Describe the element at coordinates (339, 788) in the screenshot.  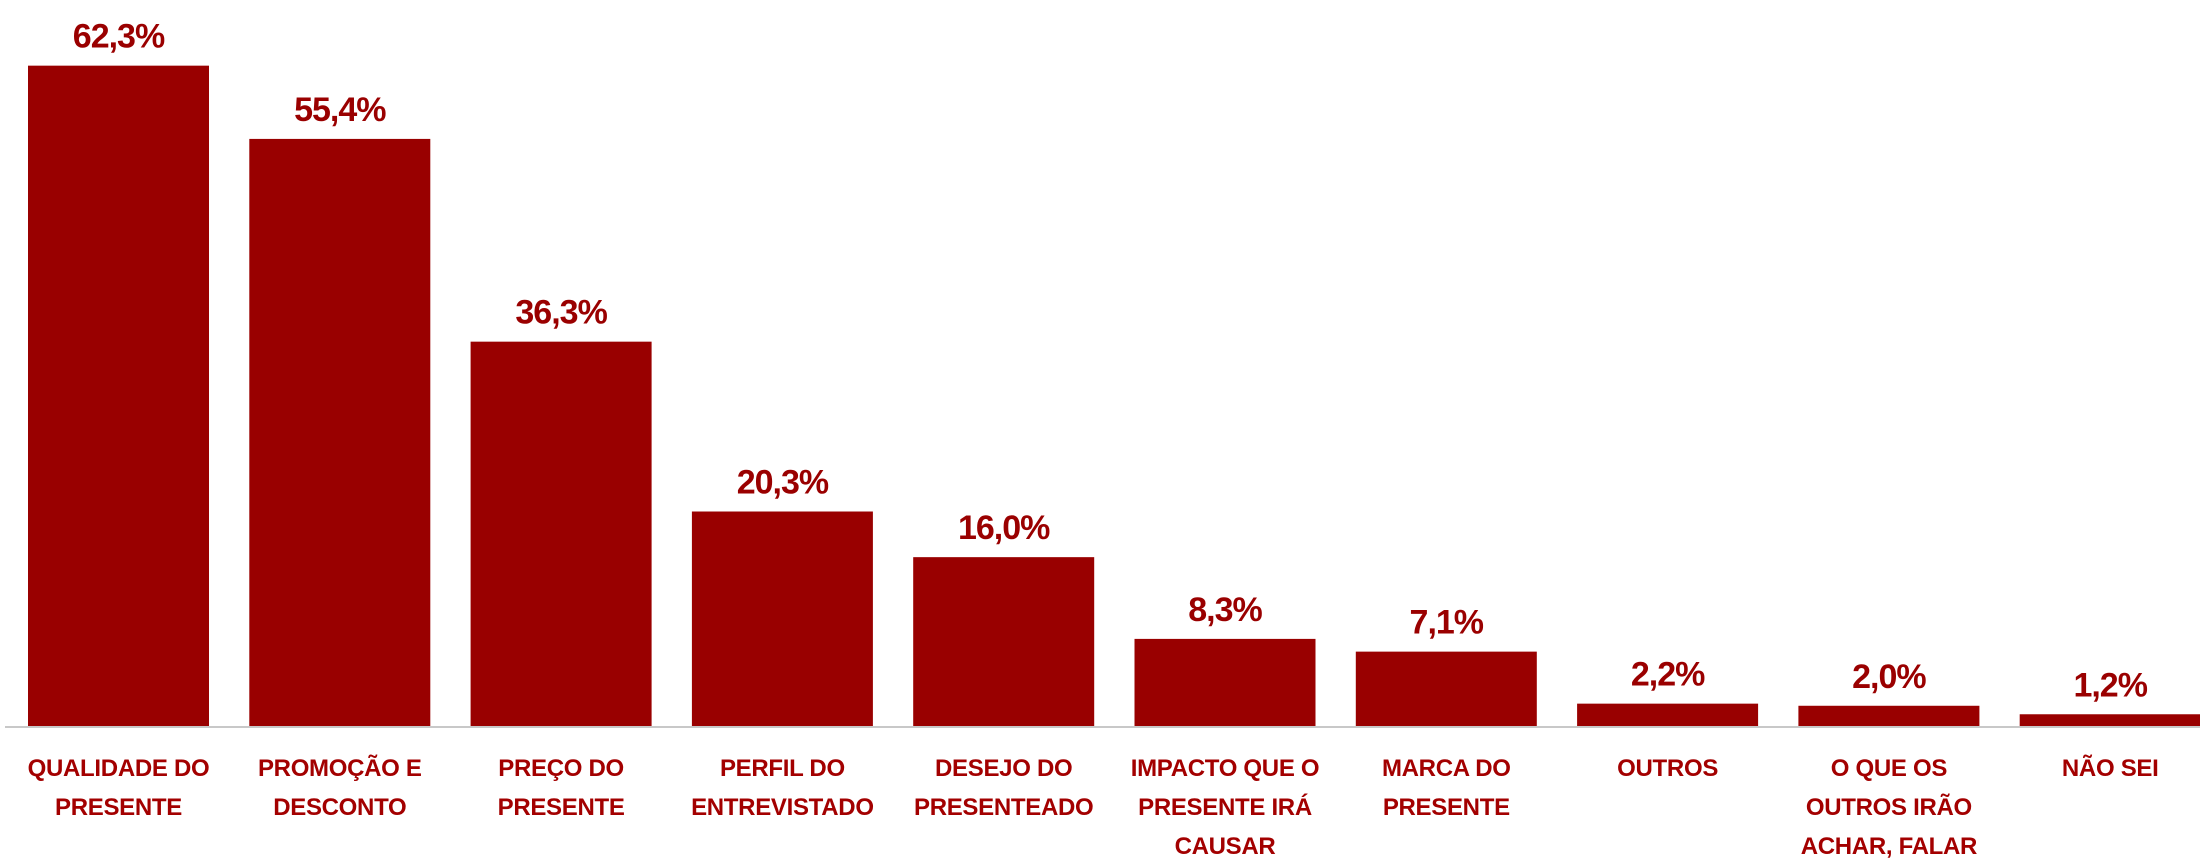
I see `x-tick-label: PROMOÇÃO E DESCONTO` at that location.